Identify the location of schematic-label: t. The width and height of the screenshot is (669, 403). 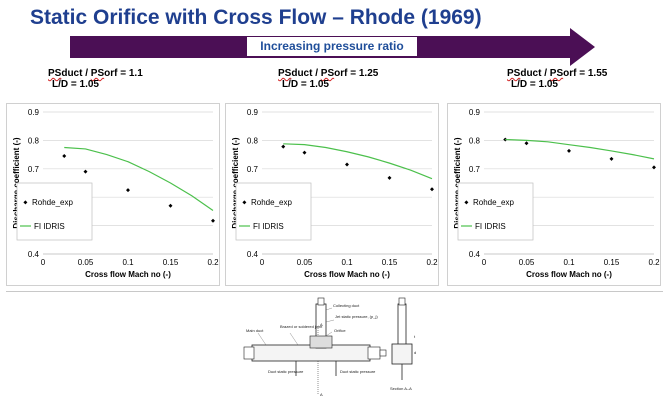
(415, 336).